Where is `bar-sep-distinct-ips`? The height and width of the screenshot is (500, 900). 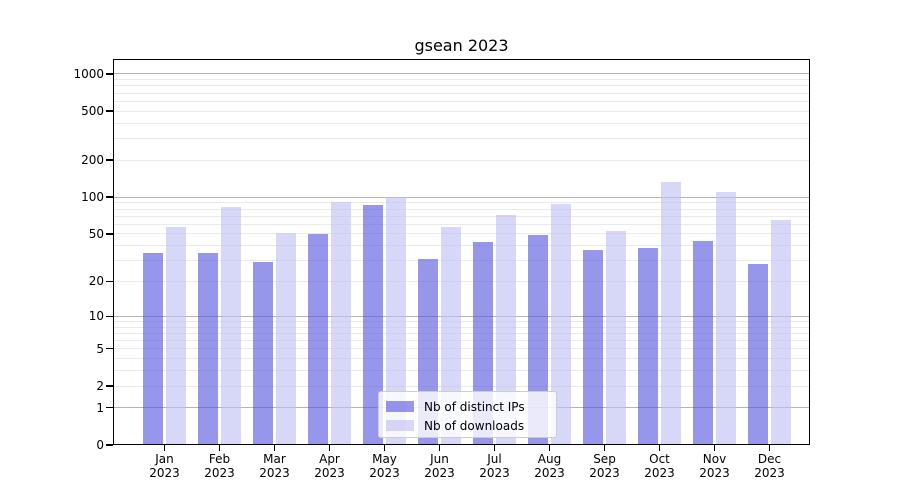 bar-sep-distinct-ips is located at coordinates (593, 347).